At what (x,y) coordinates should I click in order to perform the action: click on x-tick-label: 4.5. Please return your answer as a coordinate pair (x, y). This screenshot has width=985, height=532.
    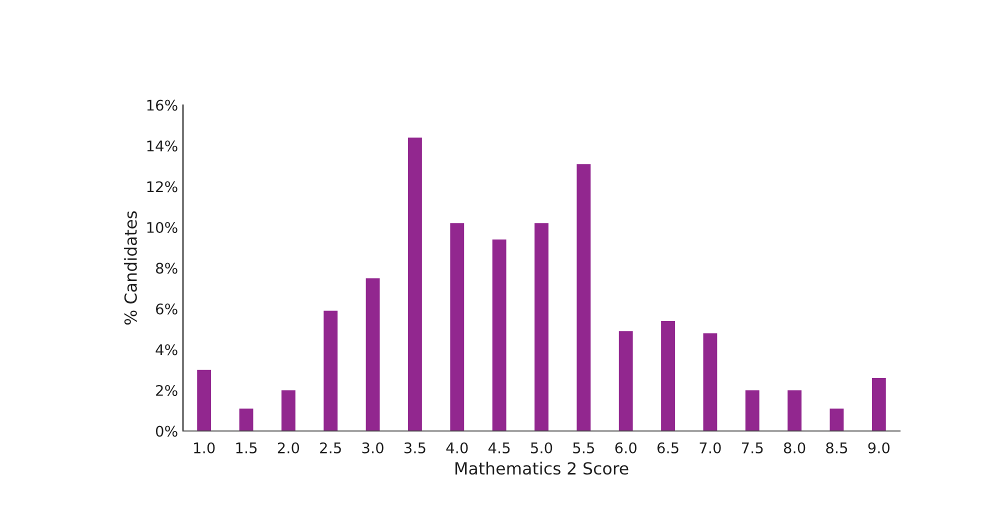
    Looking at the image, I should click on (499, 448).